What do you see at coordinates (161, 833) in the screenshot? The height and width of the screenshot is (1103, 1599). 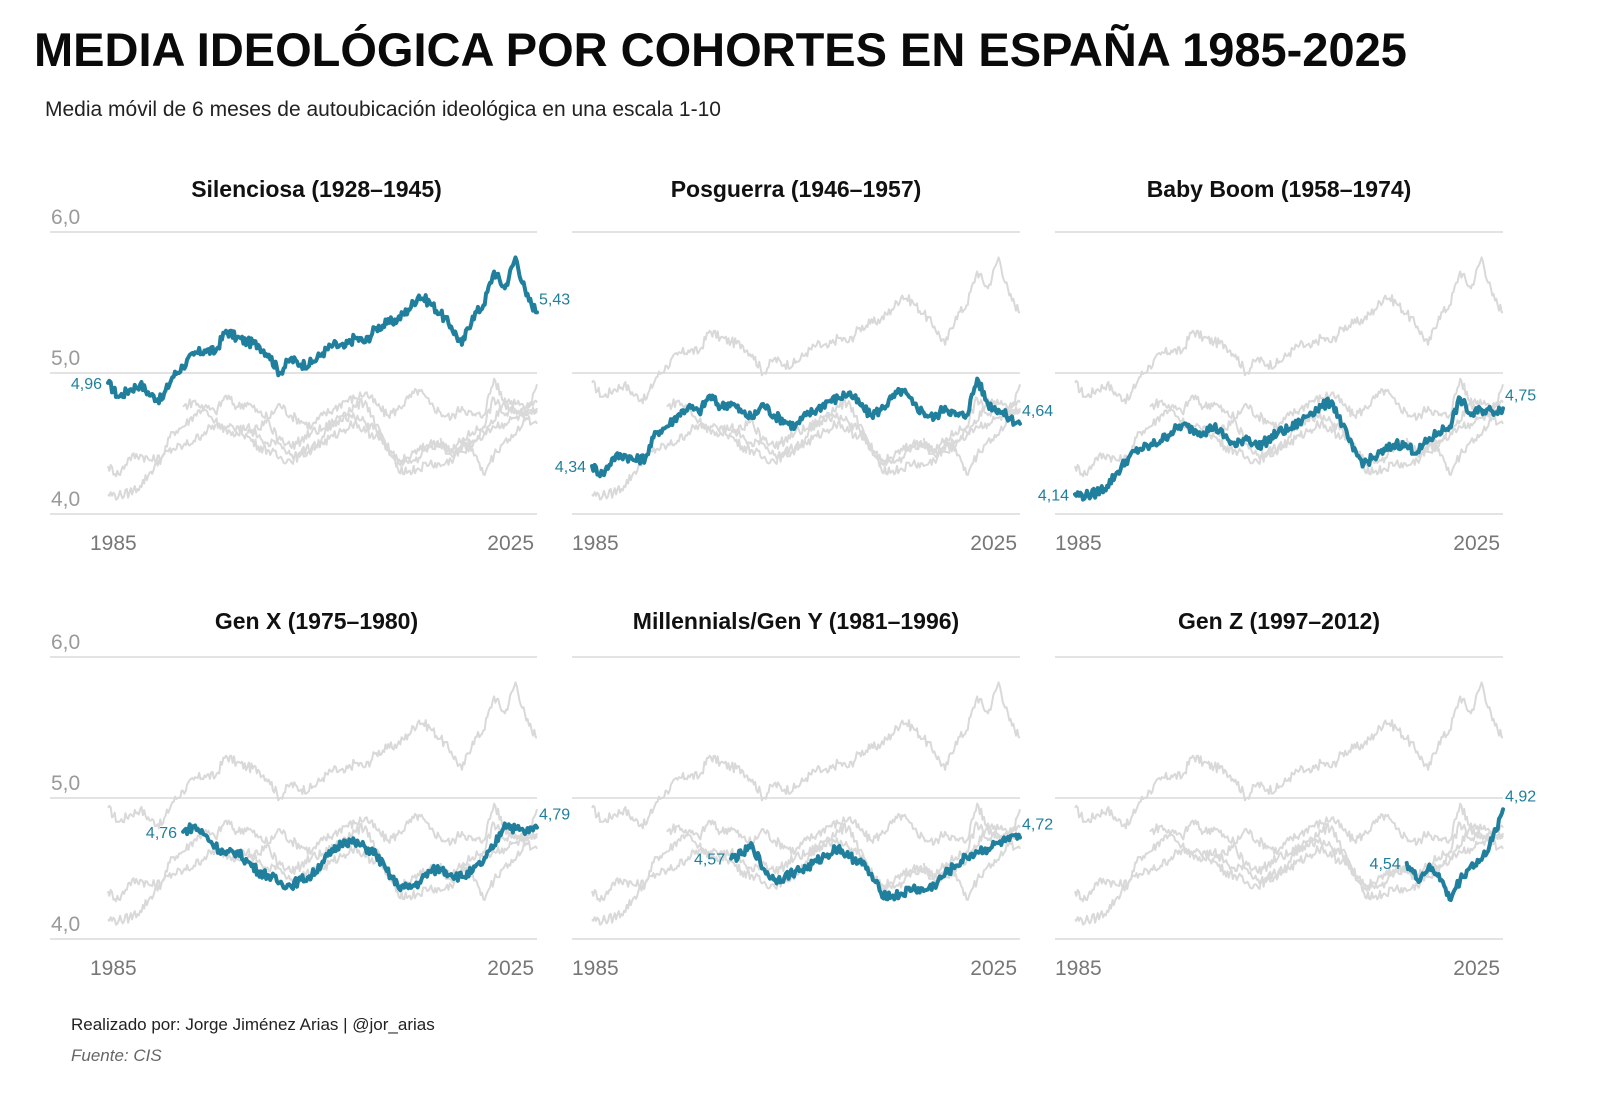 I see `start-value-label: 4,76` at bounding box center [161, 833].